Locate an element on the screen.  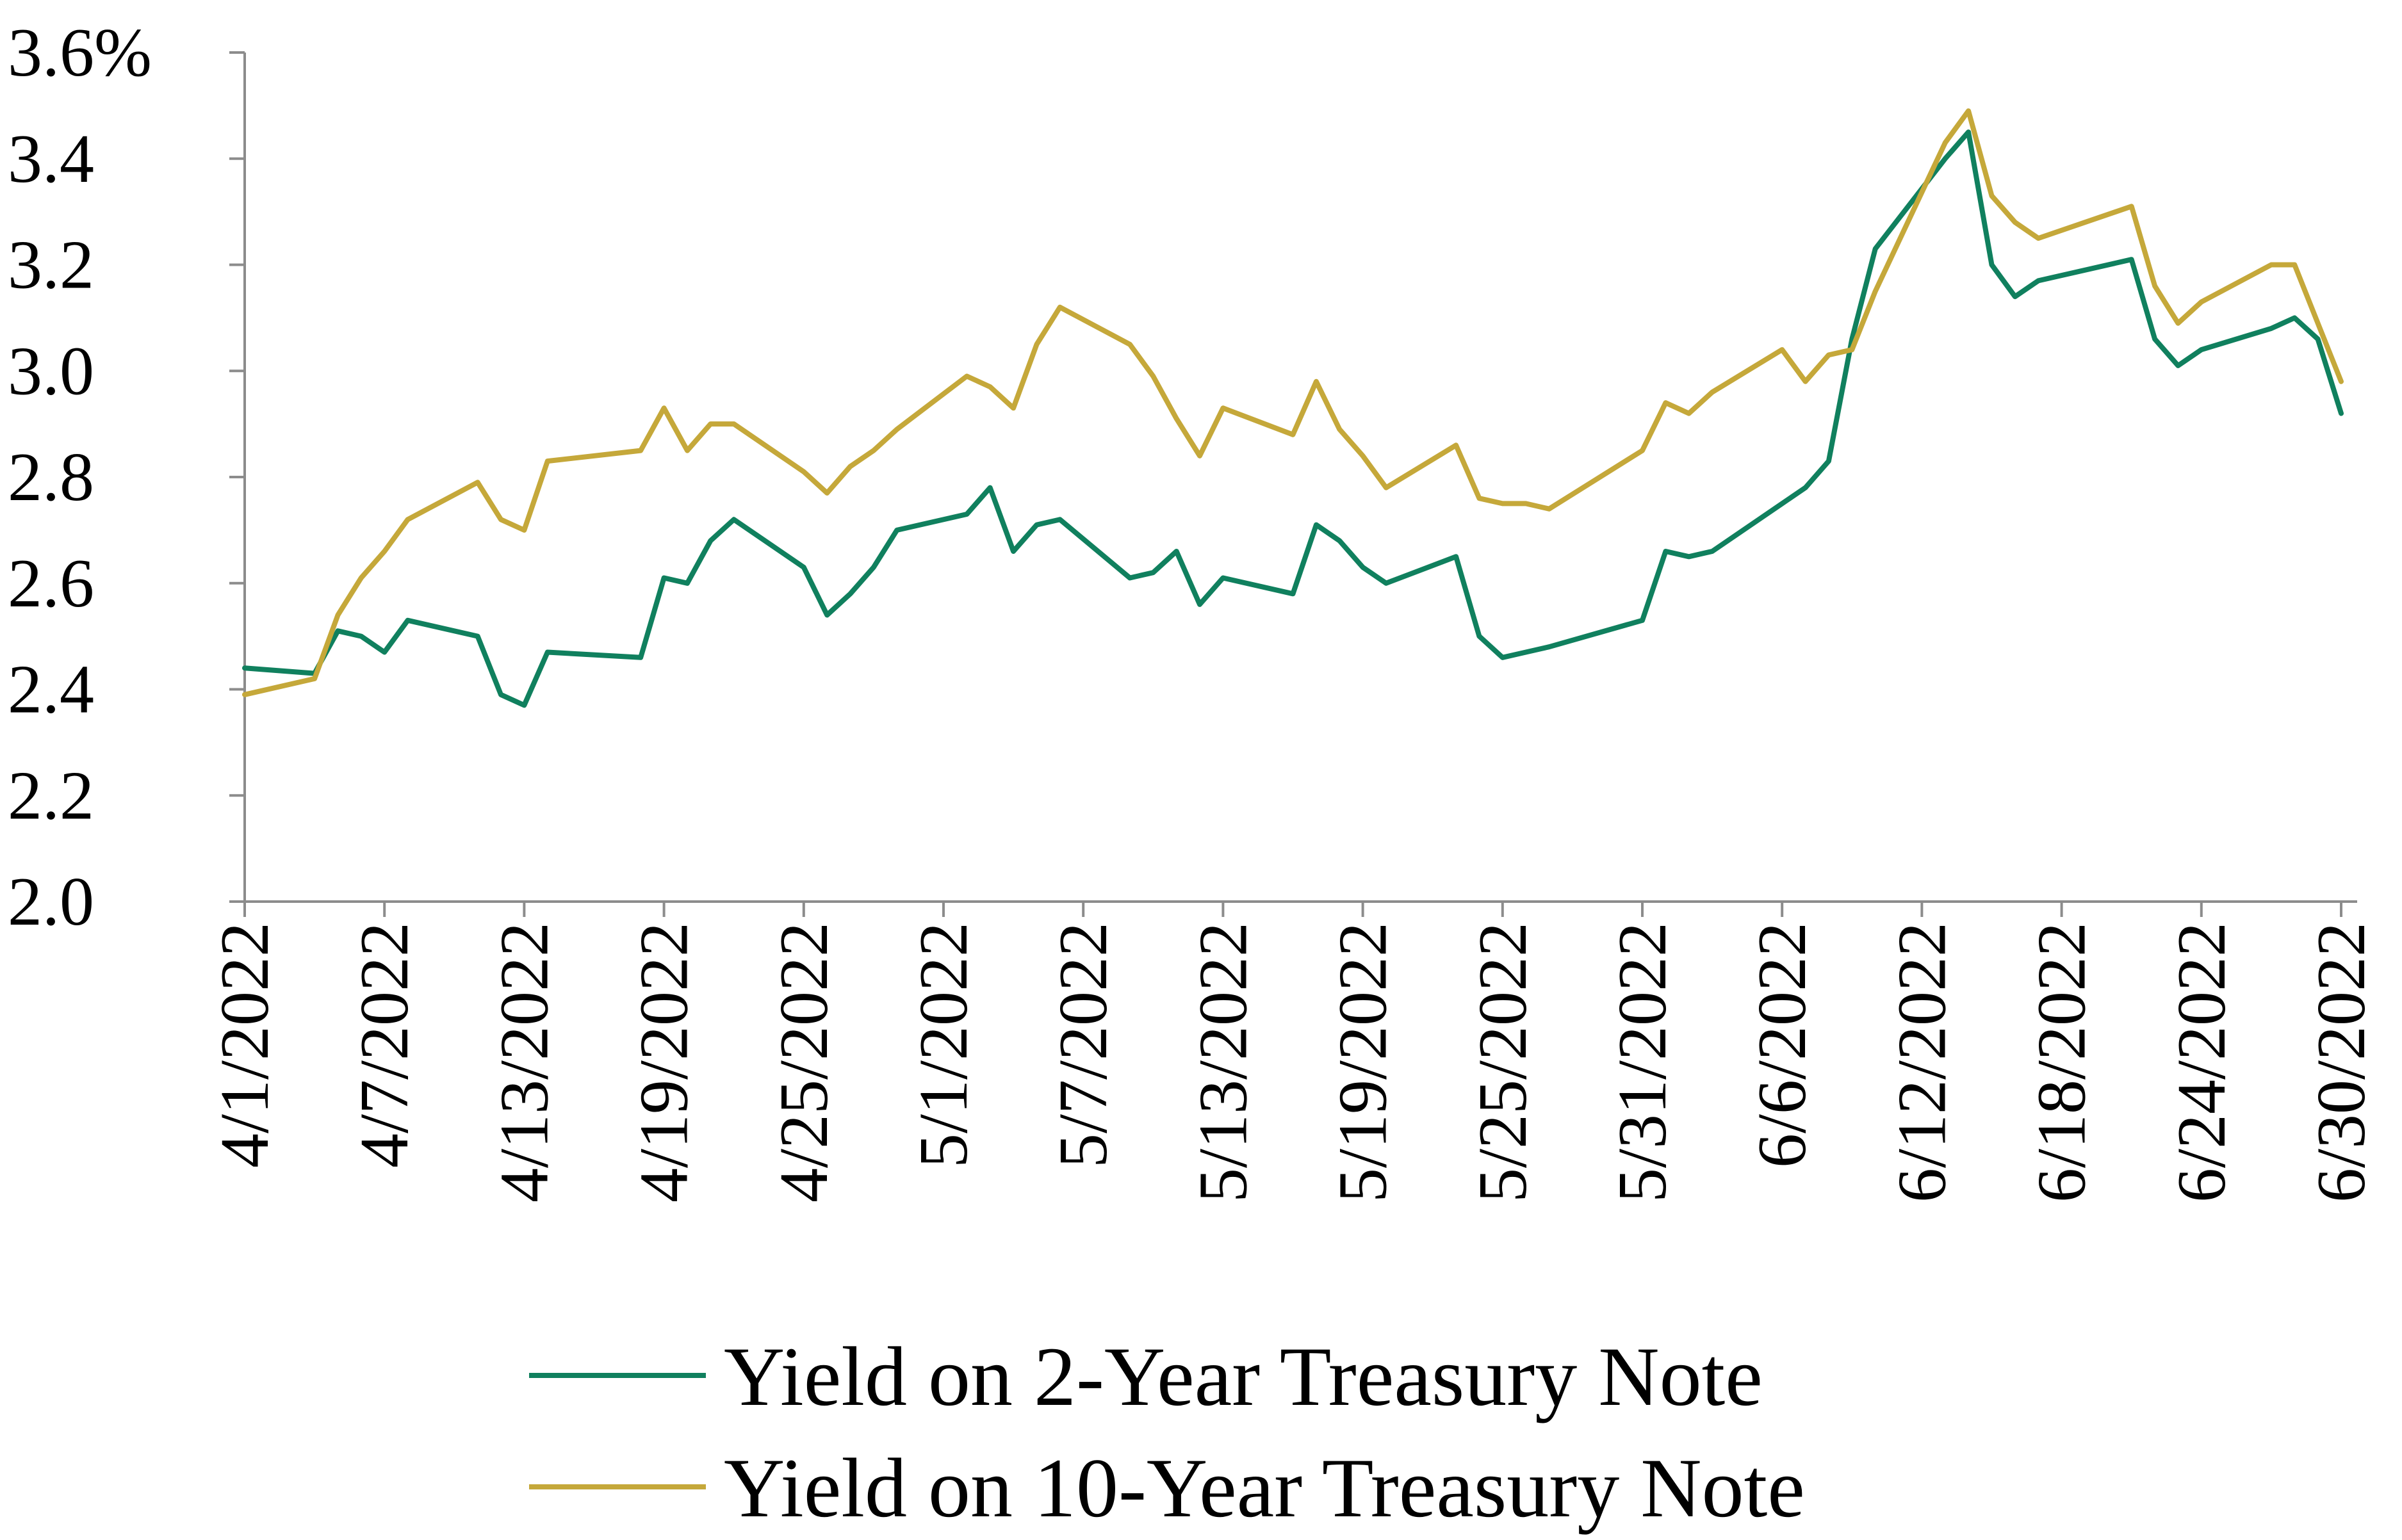
y-tick-label: 2.4 is located at coordinates (51, 690).